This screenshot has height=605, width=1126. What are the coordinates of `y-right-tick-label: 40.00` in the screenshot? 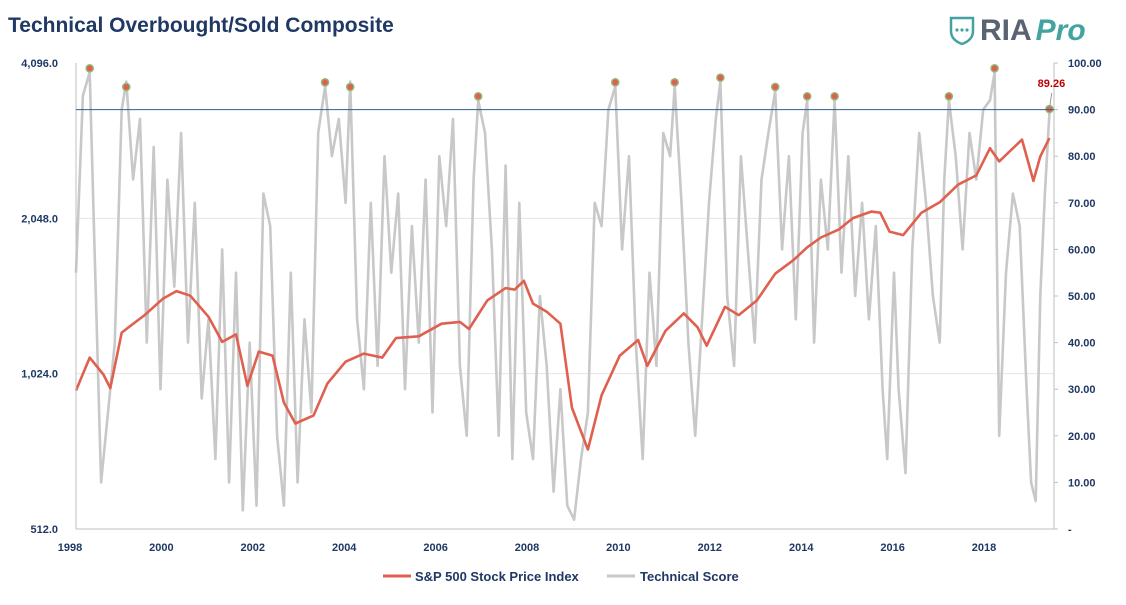 It's located at (1082, 344).